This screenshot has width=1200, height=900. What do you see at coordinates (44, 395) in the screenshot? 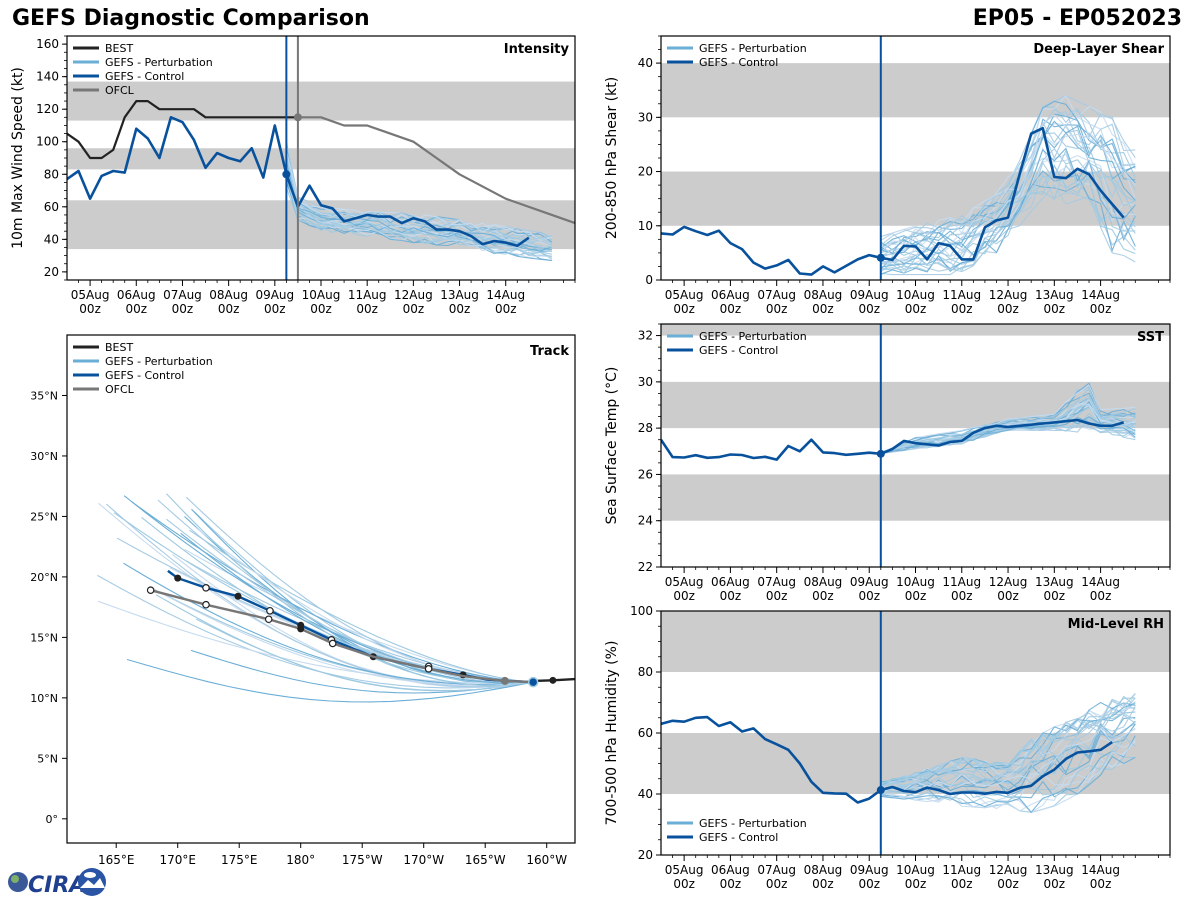
I see `track-ytick-label: 35°N` at bounding box center [44, 395].